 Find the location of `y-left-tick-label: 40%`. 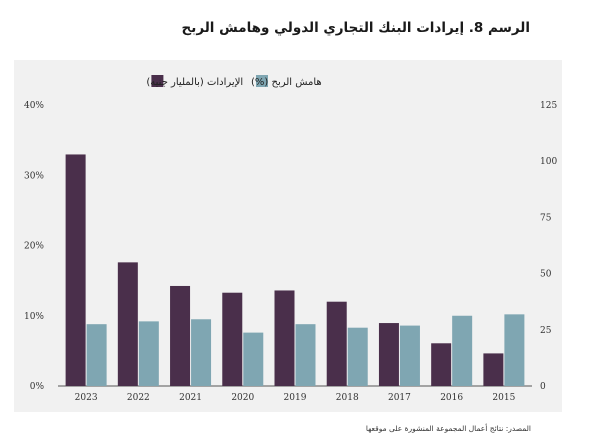

y-left-tick-label: 40% is located at coordinates (34, 106).